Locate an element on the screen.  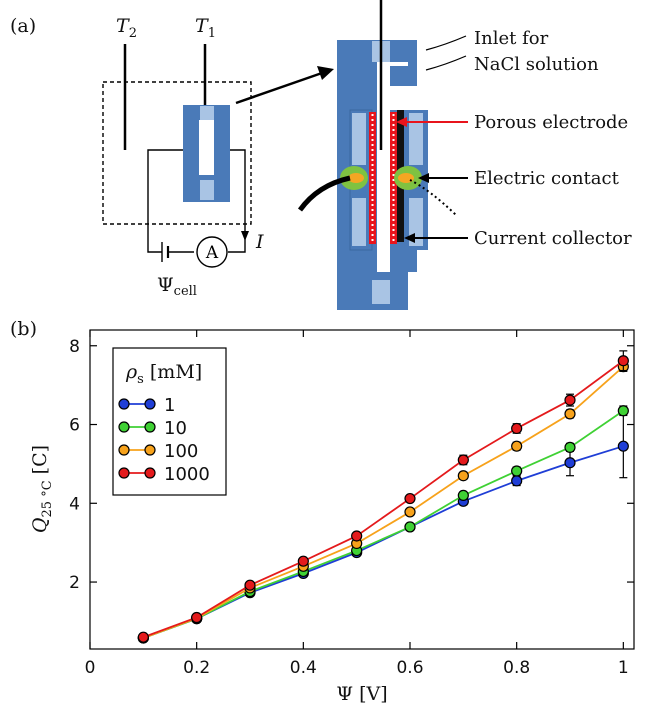
t2-subscript: 2 is located at coordinates (133, 33).